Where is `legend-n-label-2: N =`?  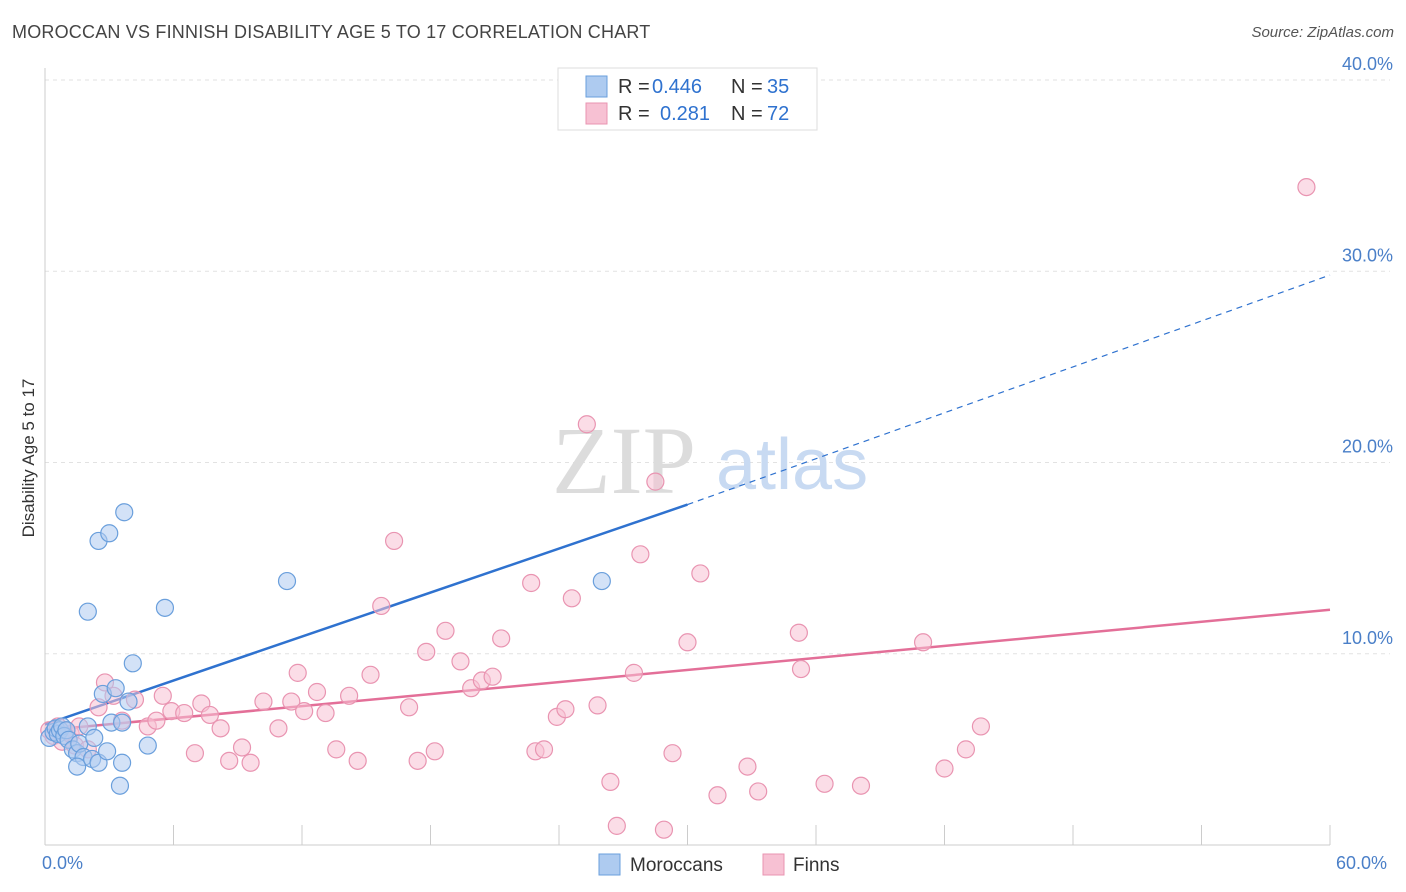 legend-n-label-2: N = is located at coordinates (747, 114).